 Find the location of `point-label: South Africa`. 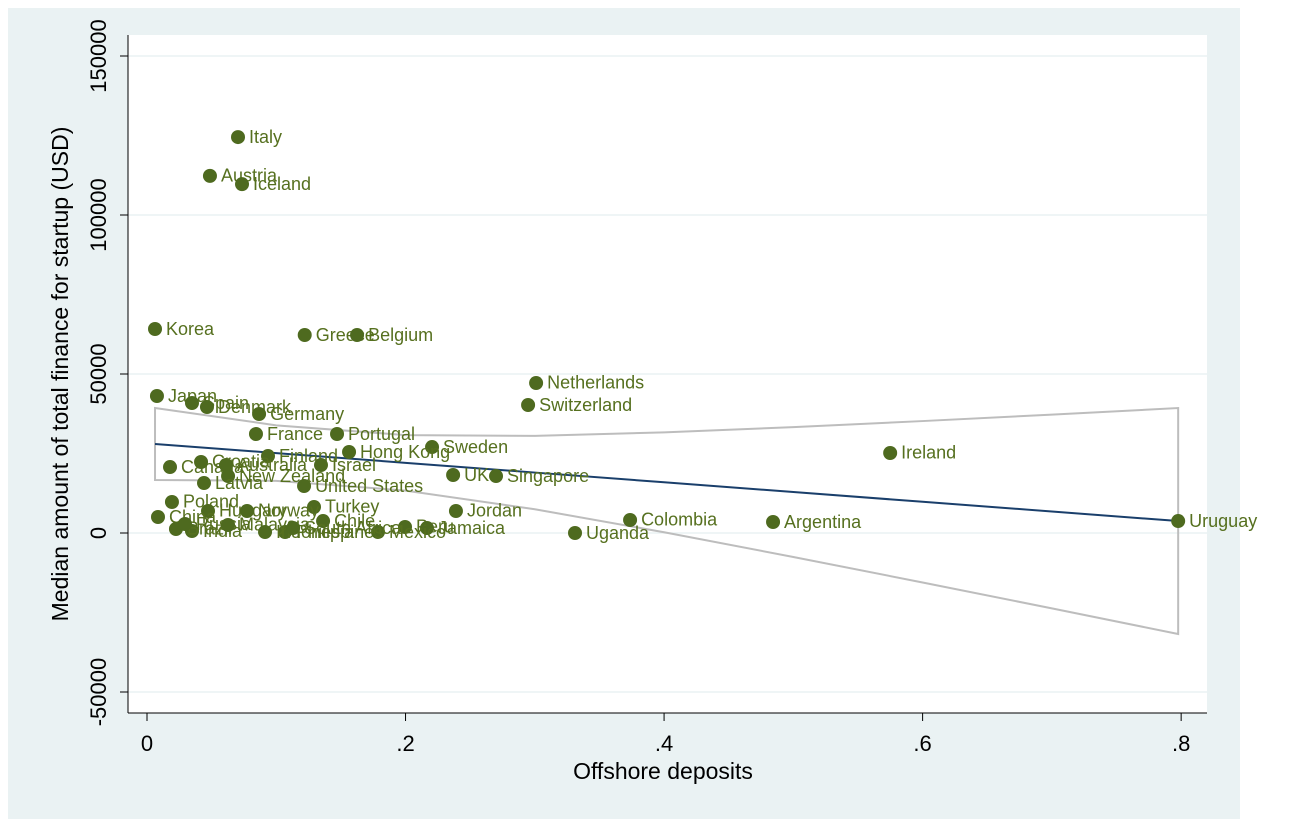

point-label: South Africa is located at coordinates (353, 528).